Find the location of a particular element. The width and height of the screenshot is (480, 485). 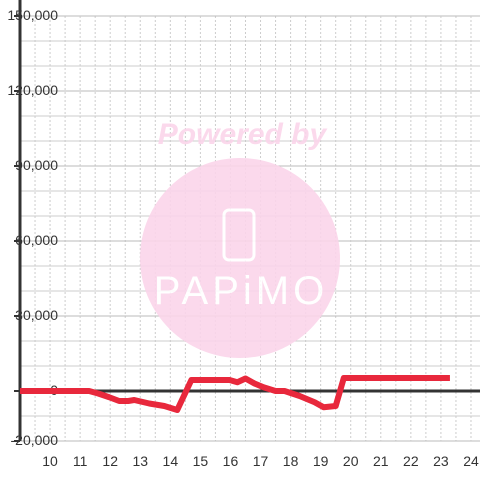

x-tick-label: 10 is located at coordinates (50, 461).